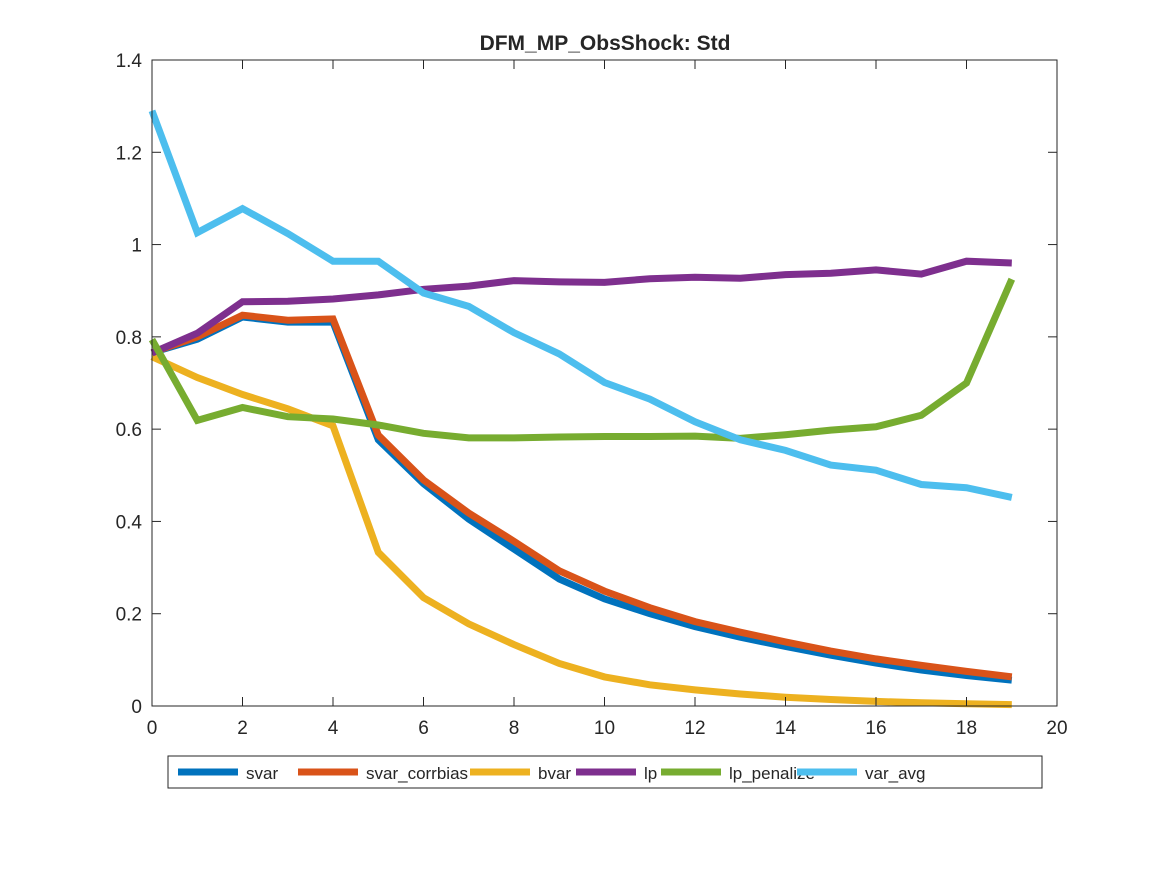 The height and width of the screenshot is (875, 1167). I want to click on y-tick-label: 1.4, so click(129, 61).